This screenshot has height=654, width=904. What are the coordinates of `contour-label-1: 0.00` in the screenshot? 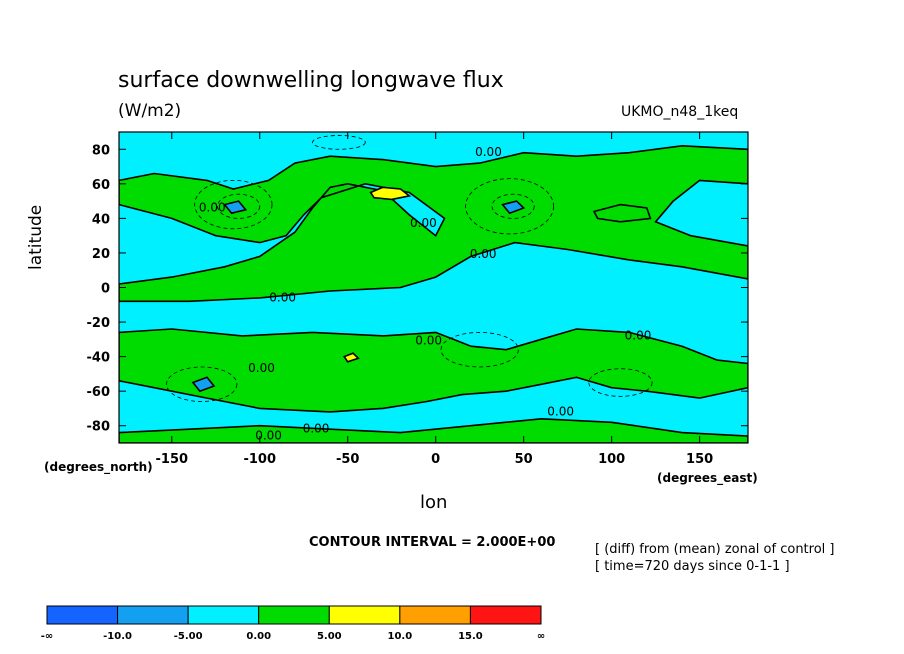 It's located at (212, 207).